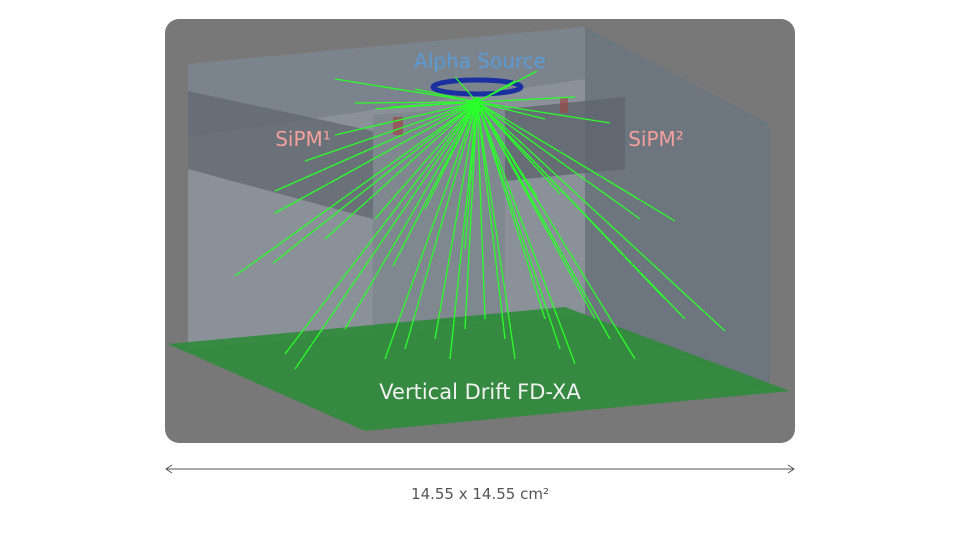 The width and height of the screenshot is (960, 540). Describe the element at coordinates (479, 369) in the screenshot. I see `detector-plane` at that location.